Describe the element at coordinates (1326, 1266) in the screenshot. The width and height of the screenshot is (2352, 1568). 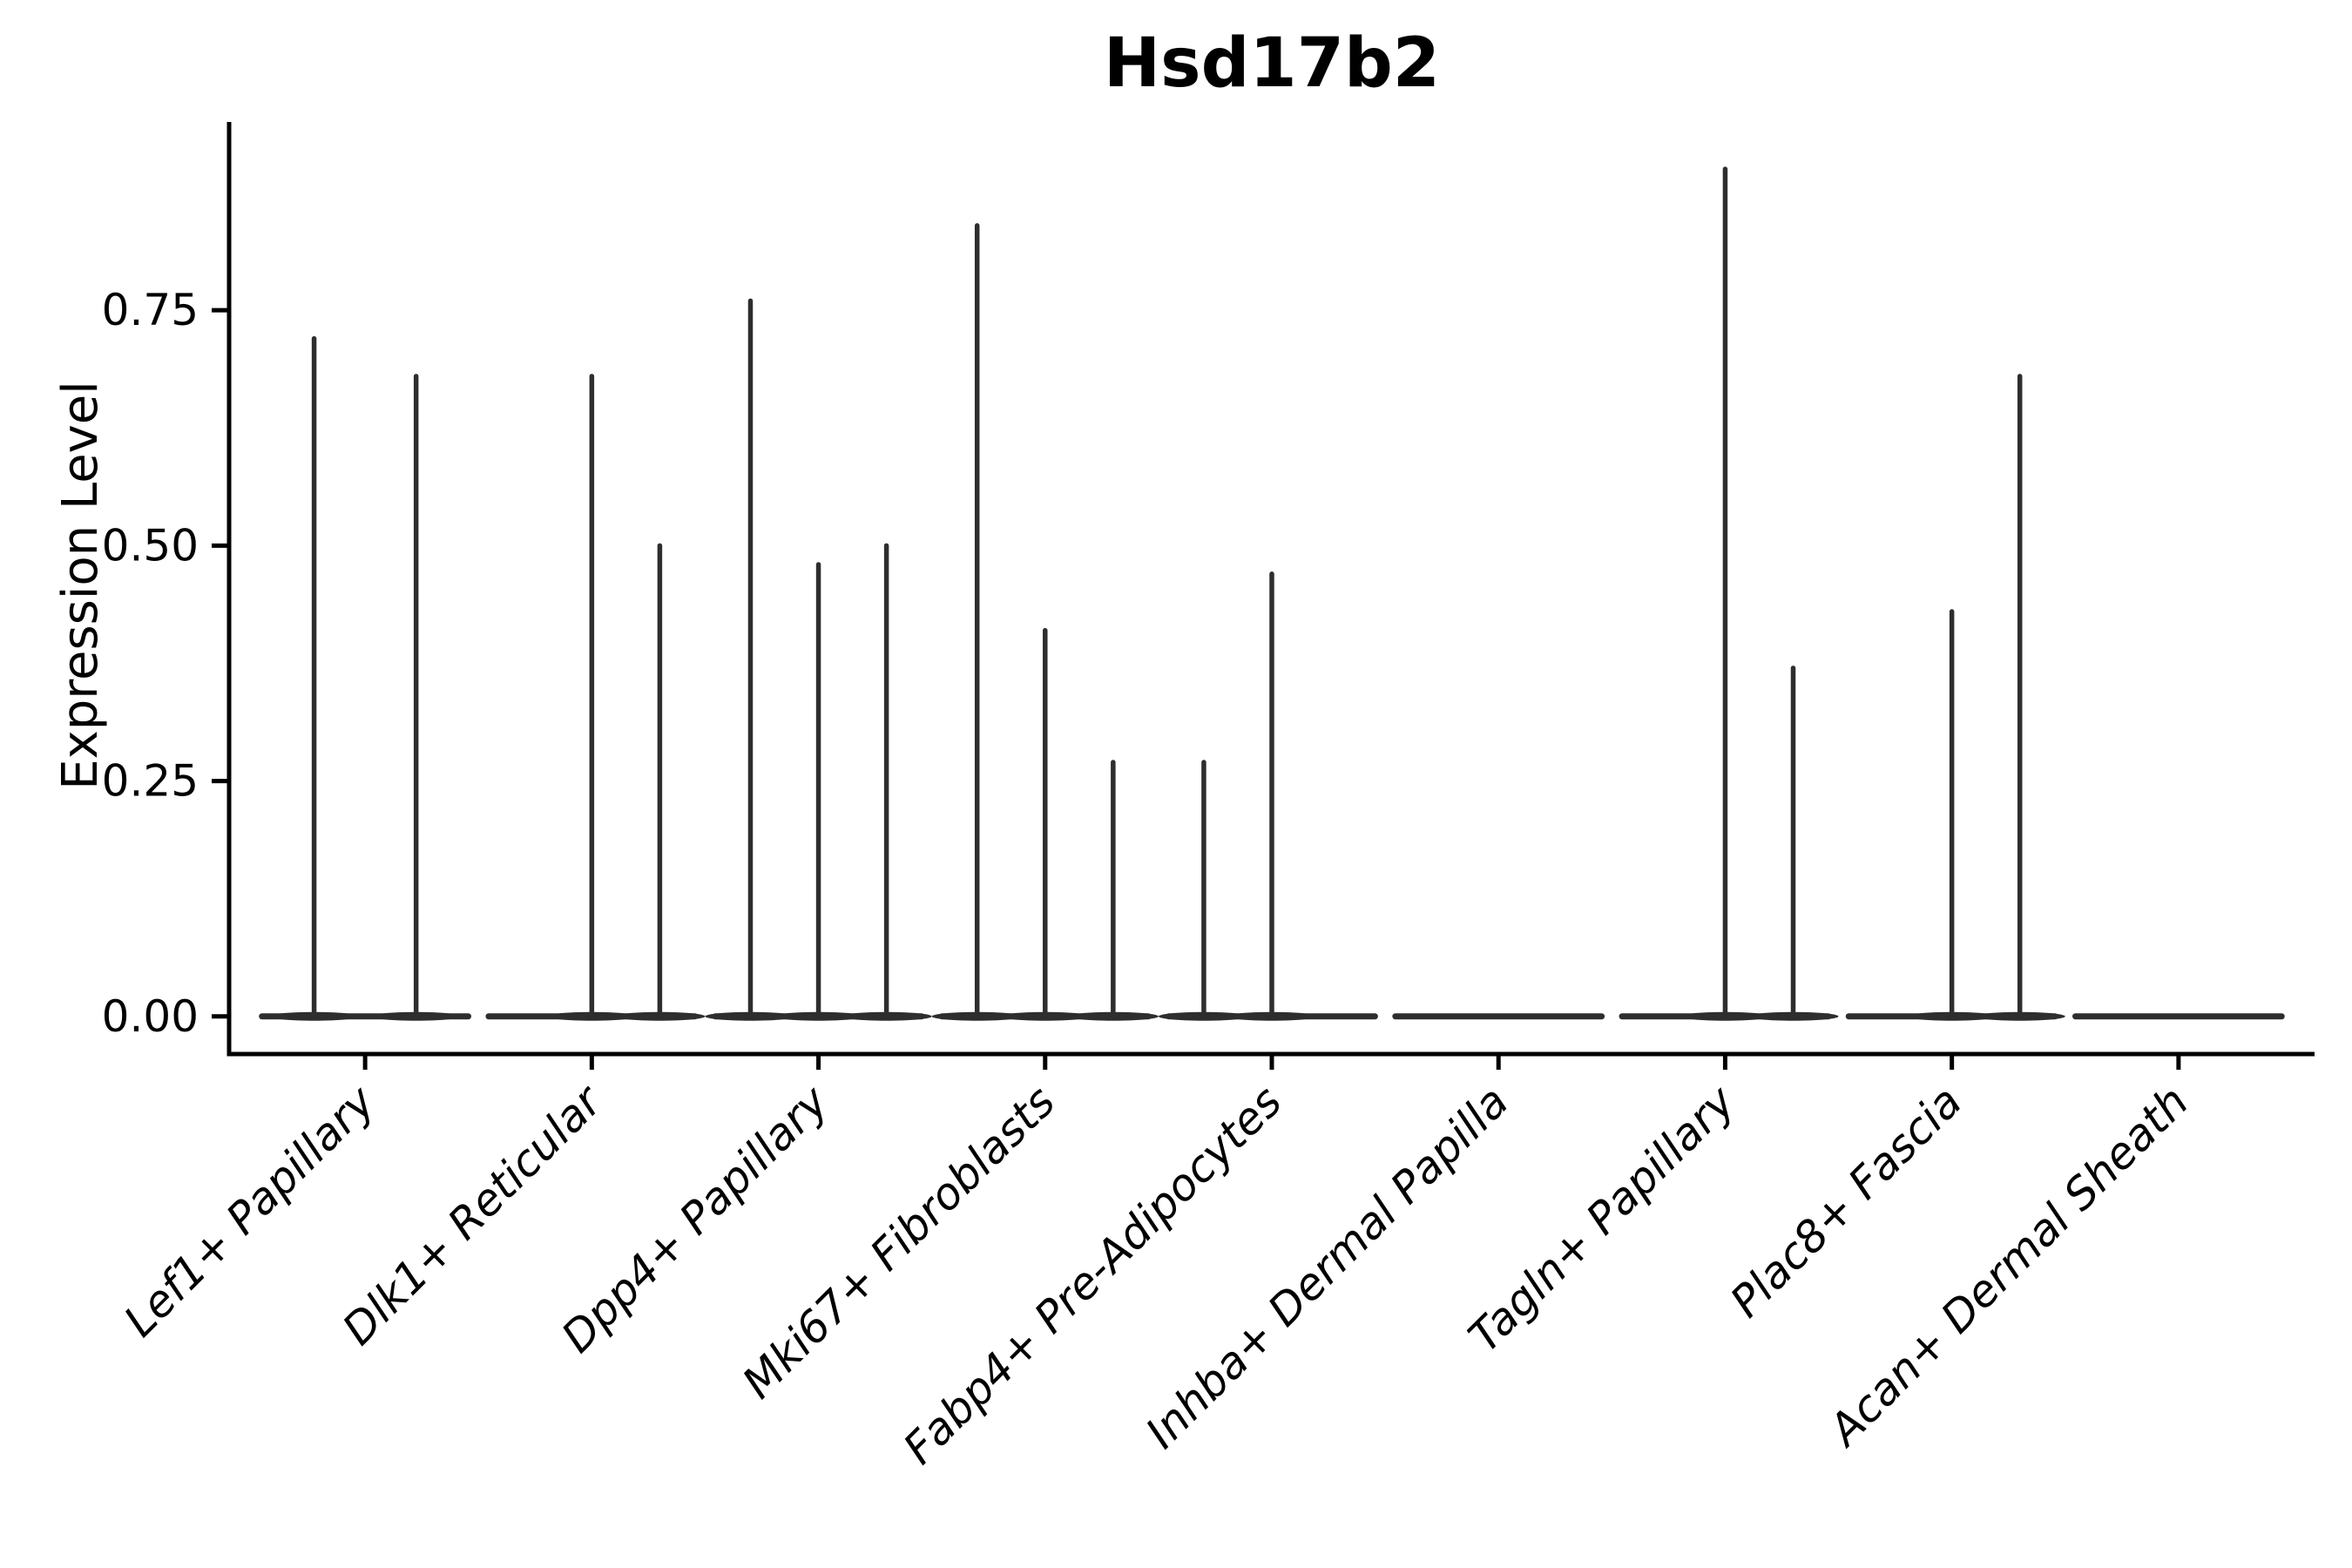
I see `x-tick-label: Inhba+ Dermal Papilla` at that location.